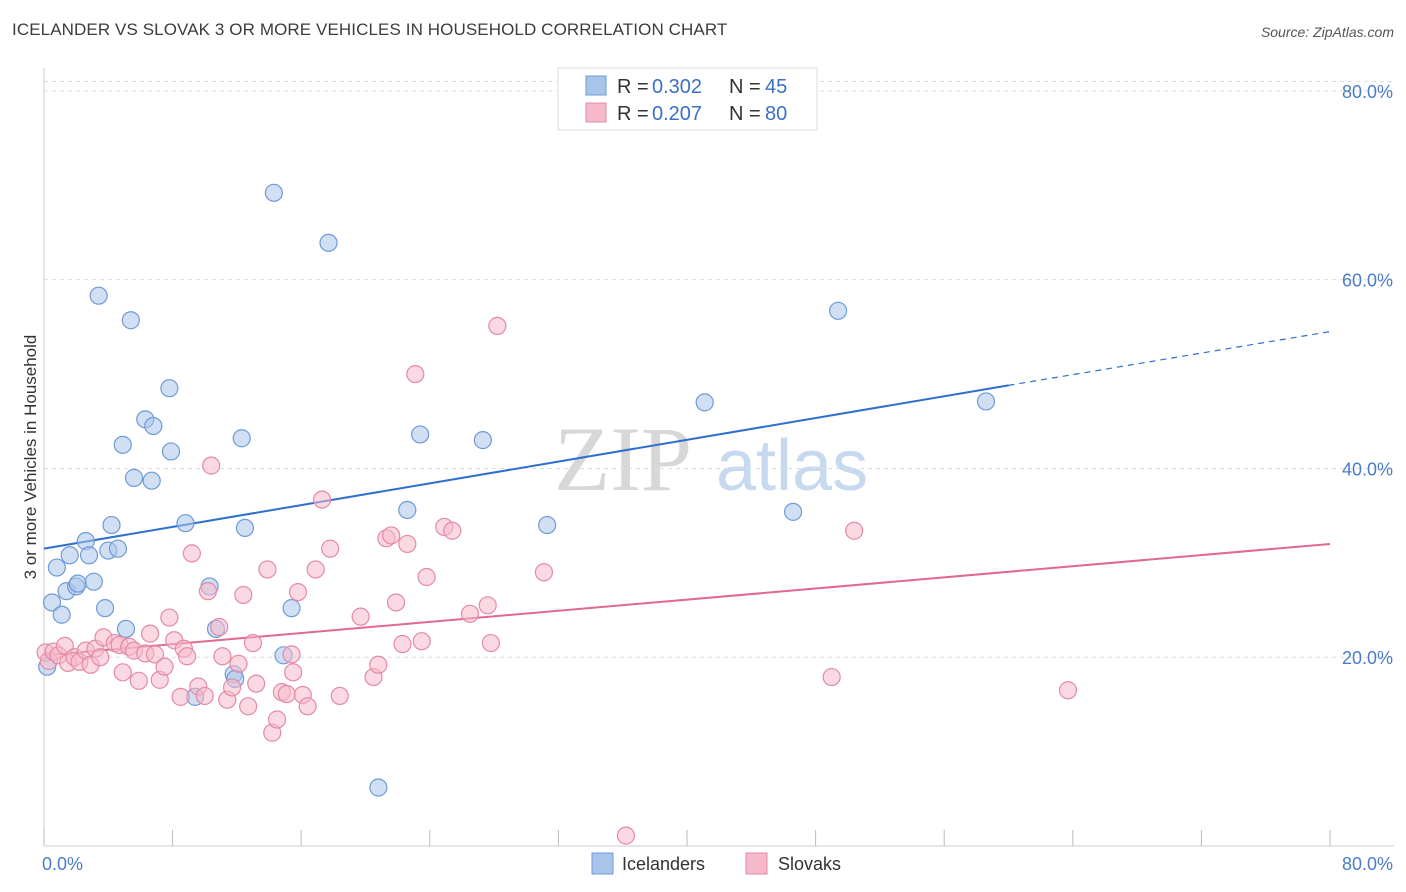 The width and height of the screenshot is (1406, 892). What do you see at coordinates (633, 114) in the screenshot?
I see `legend-r-label-2: R =` at bounding box center [633, 114].